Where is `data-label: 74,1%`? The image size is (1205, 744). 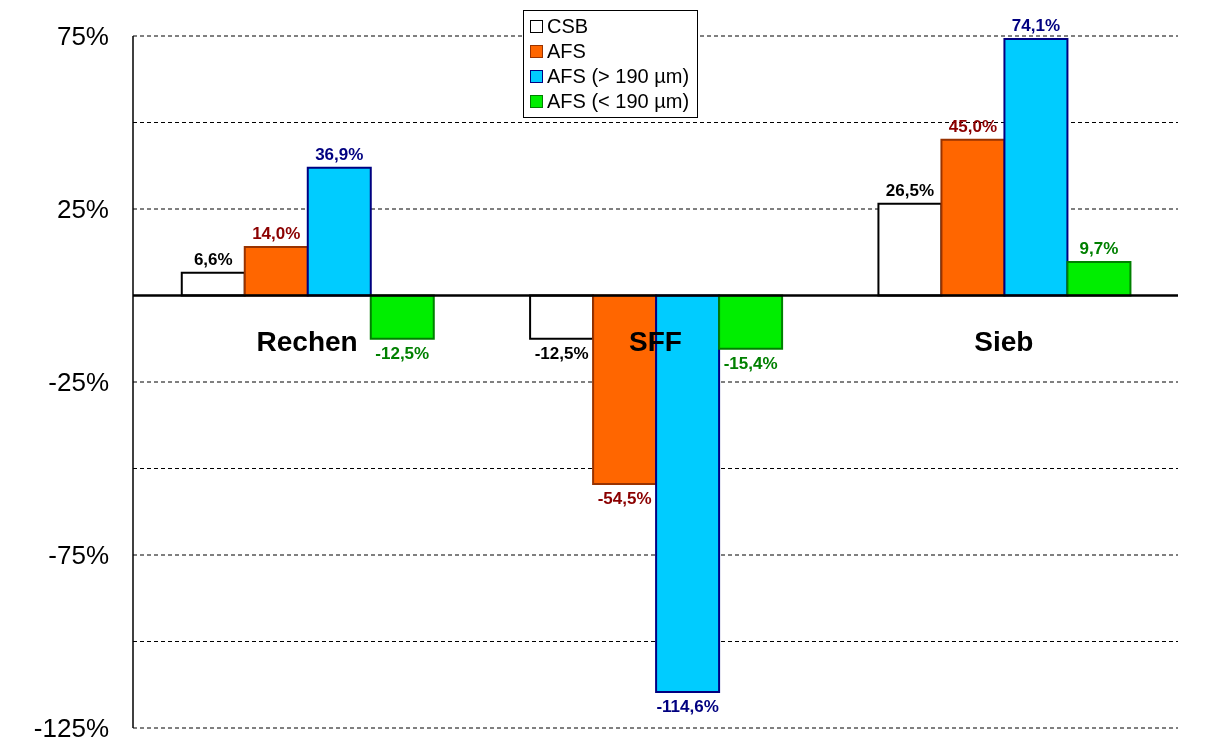
data-label: 74,1% is located at coordinates (1036, 26).